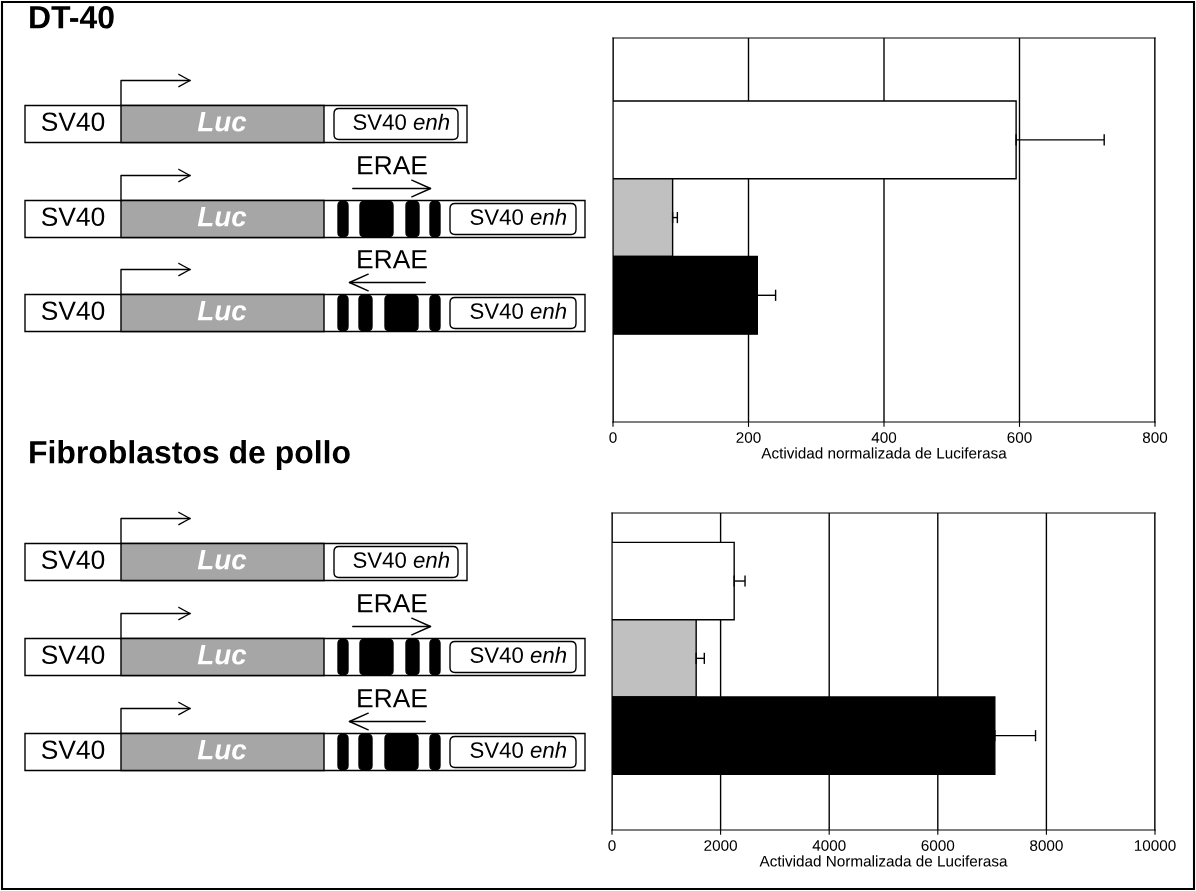  Describe the element at coordinates (190, 455) in the screenshot. I see `text: Fibroblastos de pollo` at that location.